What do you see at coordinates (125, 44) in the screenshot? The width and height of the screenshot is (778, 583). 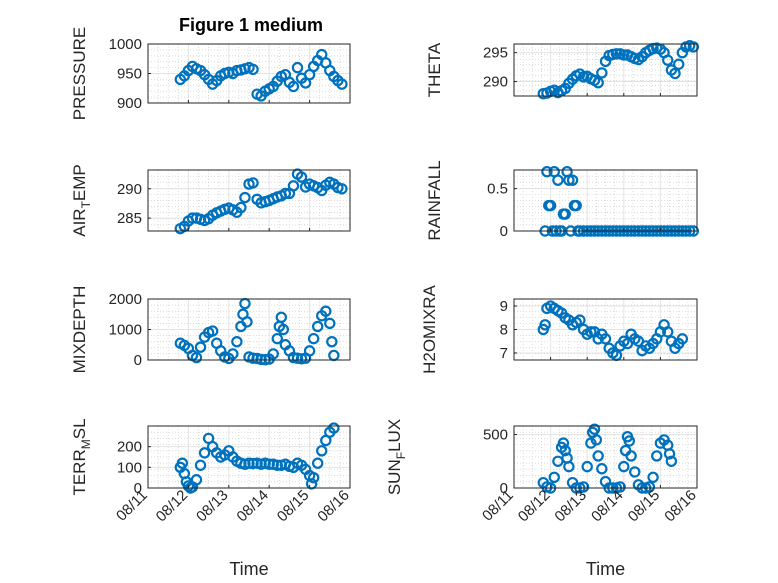 I see `y-tick-label: 1000` at bounding box center [125, 44].